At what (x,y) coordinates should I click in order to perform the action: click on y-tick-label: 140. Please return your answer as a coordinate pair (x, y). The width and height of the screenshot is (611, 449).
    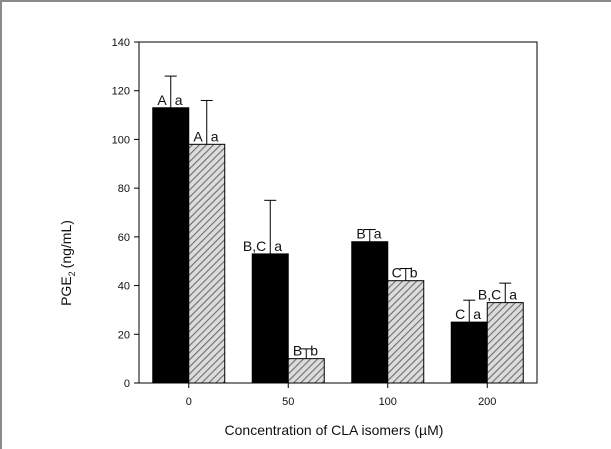
    Looking at the image, I should click on (121, 43).